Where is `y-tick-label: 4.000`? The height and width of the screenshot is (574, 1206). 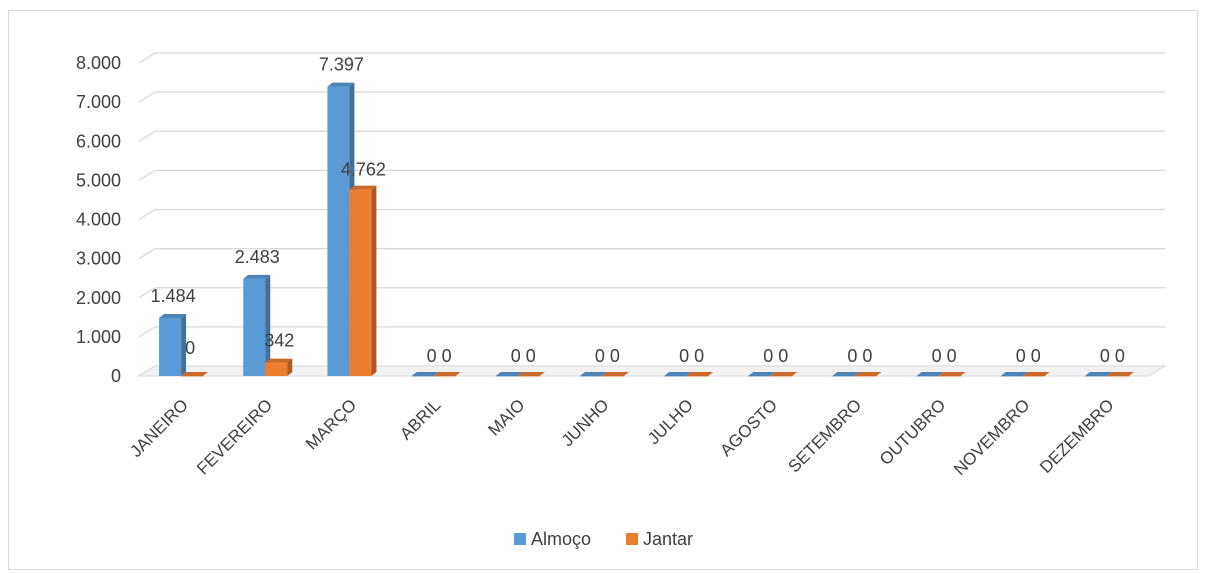
y-tick-label: 4.000 is located at coordinates (98, 220).